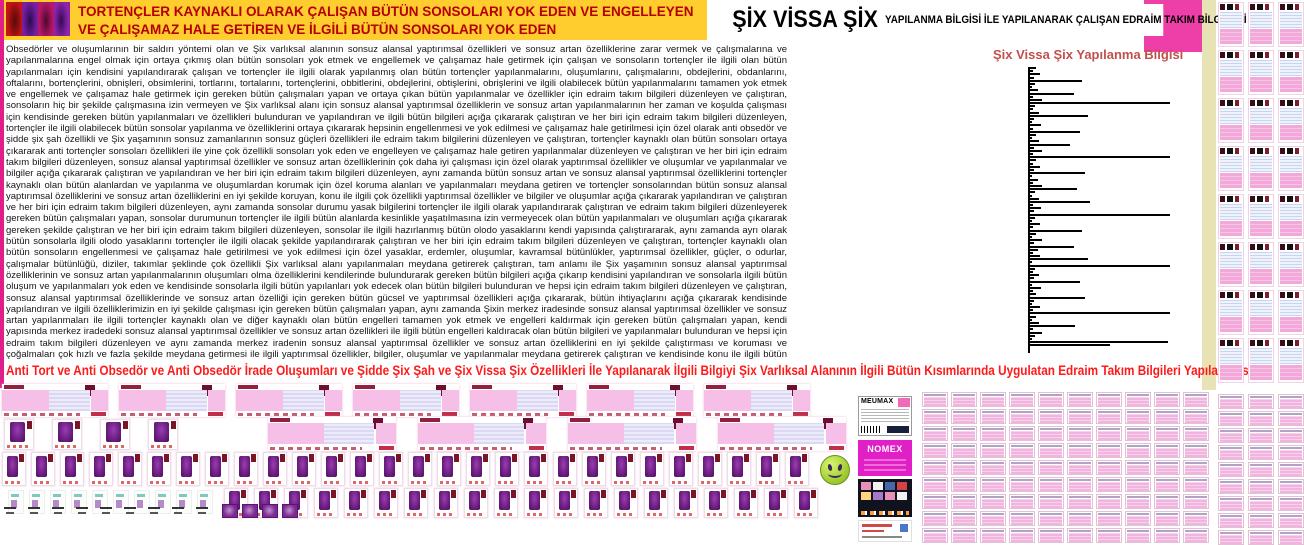 The image size is (1304, 545). What do you see at coordinates (1088, 54) in the screenshot?
I see `chart-title: Şix Vissa Şix Yapılanma Bilgisi` at bounding box center [1088, 54].